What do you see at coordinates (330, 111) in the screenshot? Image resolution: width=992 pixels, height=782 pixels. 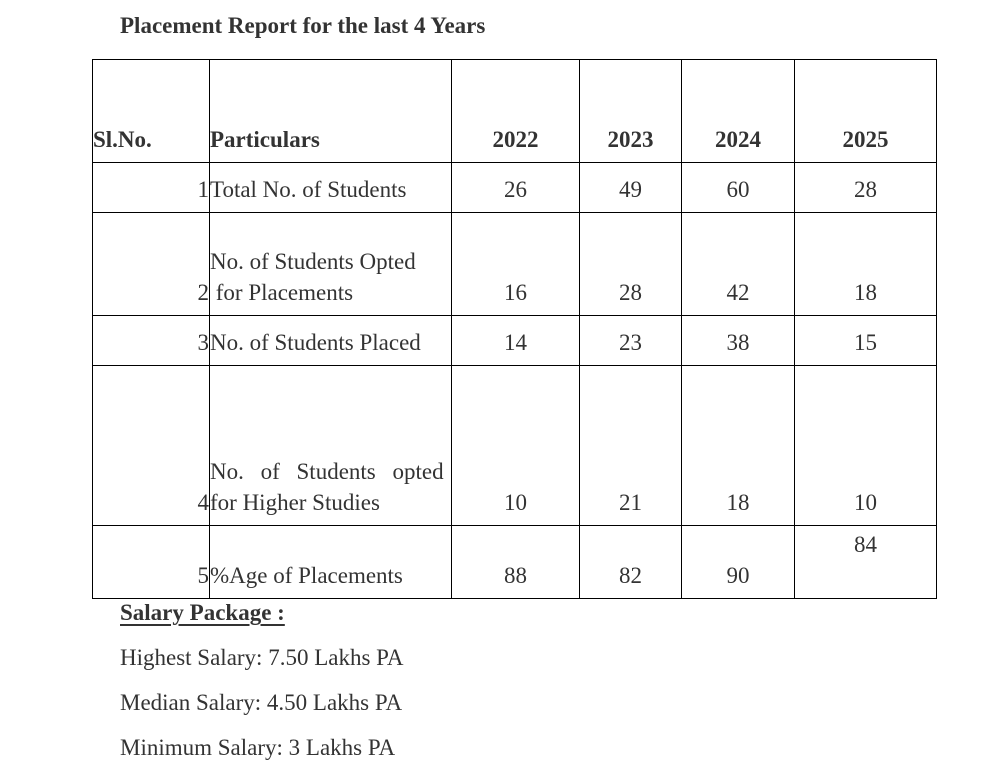 I see `header-particulars: Particulars` at bounding box center [330, 111].